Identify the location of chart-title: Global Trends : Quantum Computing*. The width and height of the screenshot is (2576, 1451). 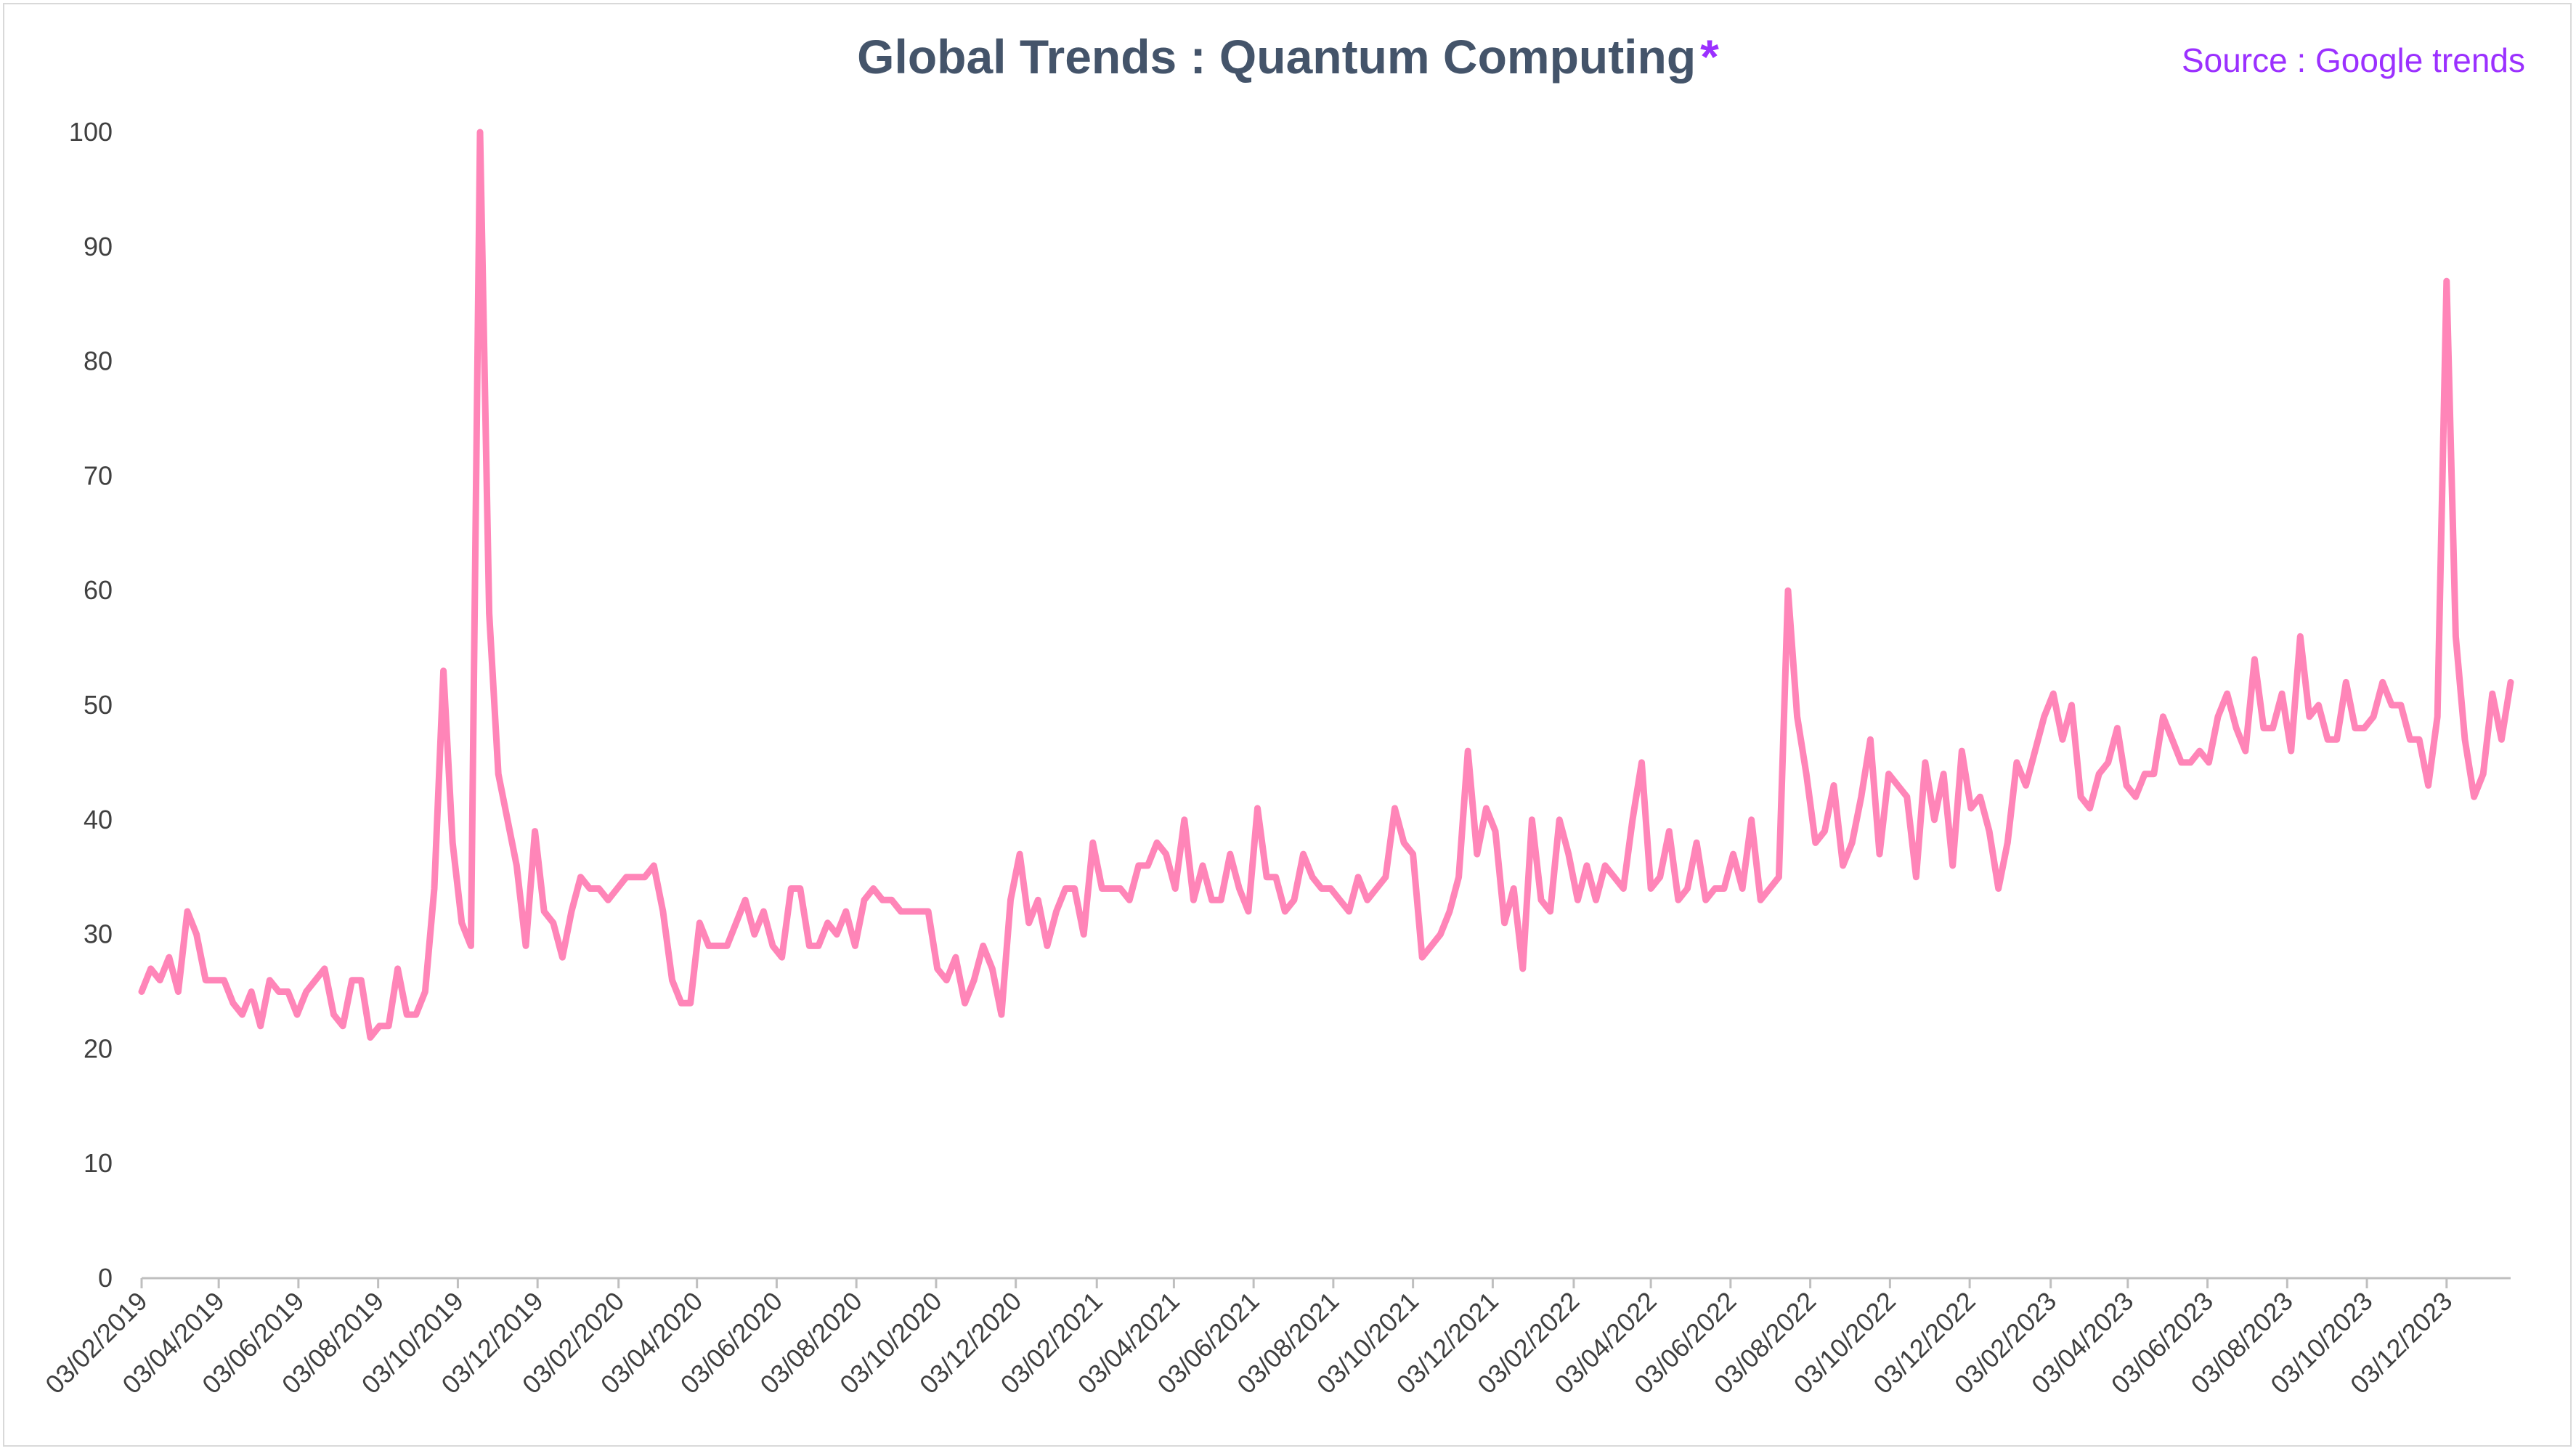
(1288, 56).